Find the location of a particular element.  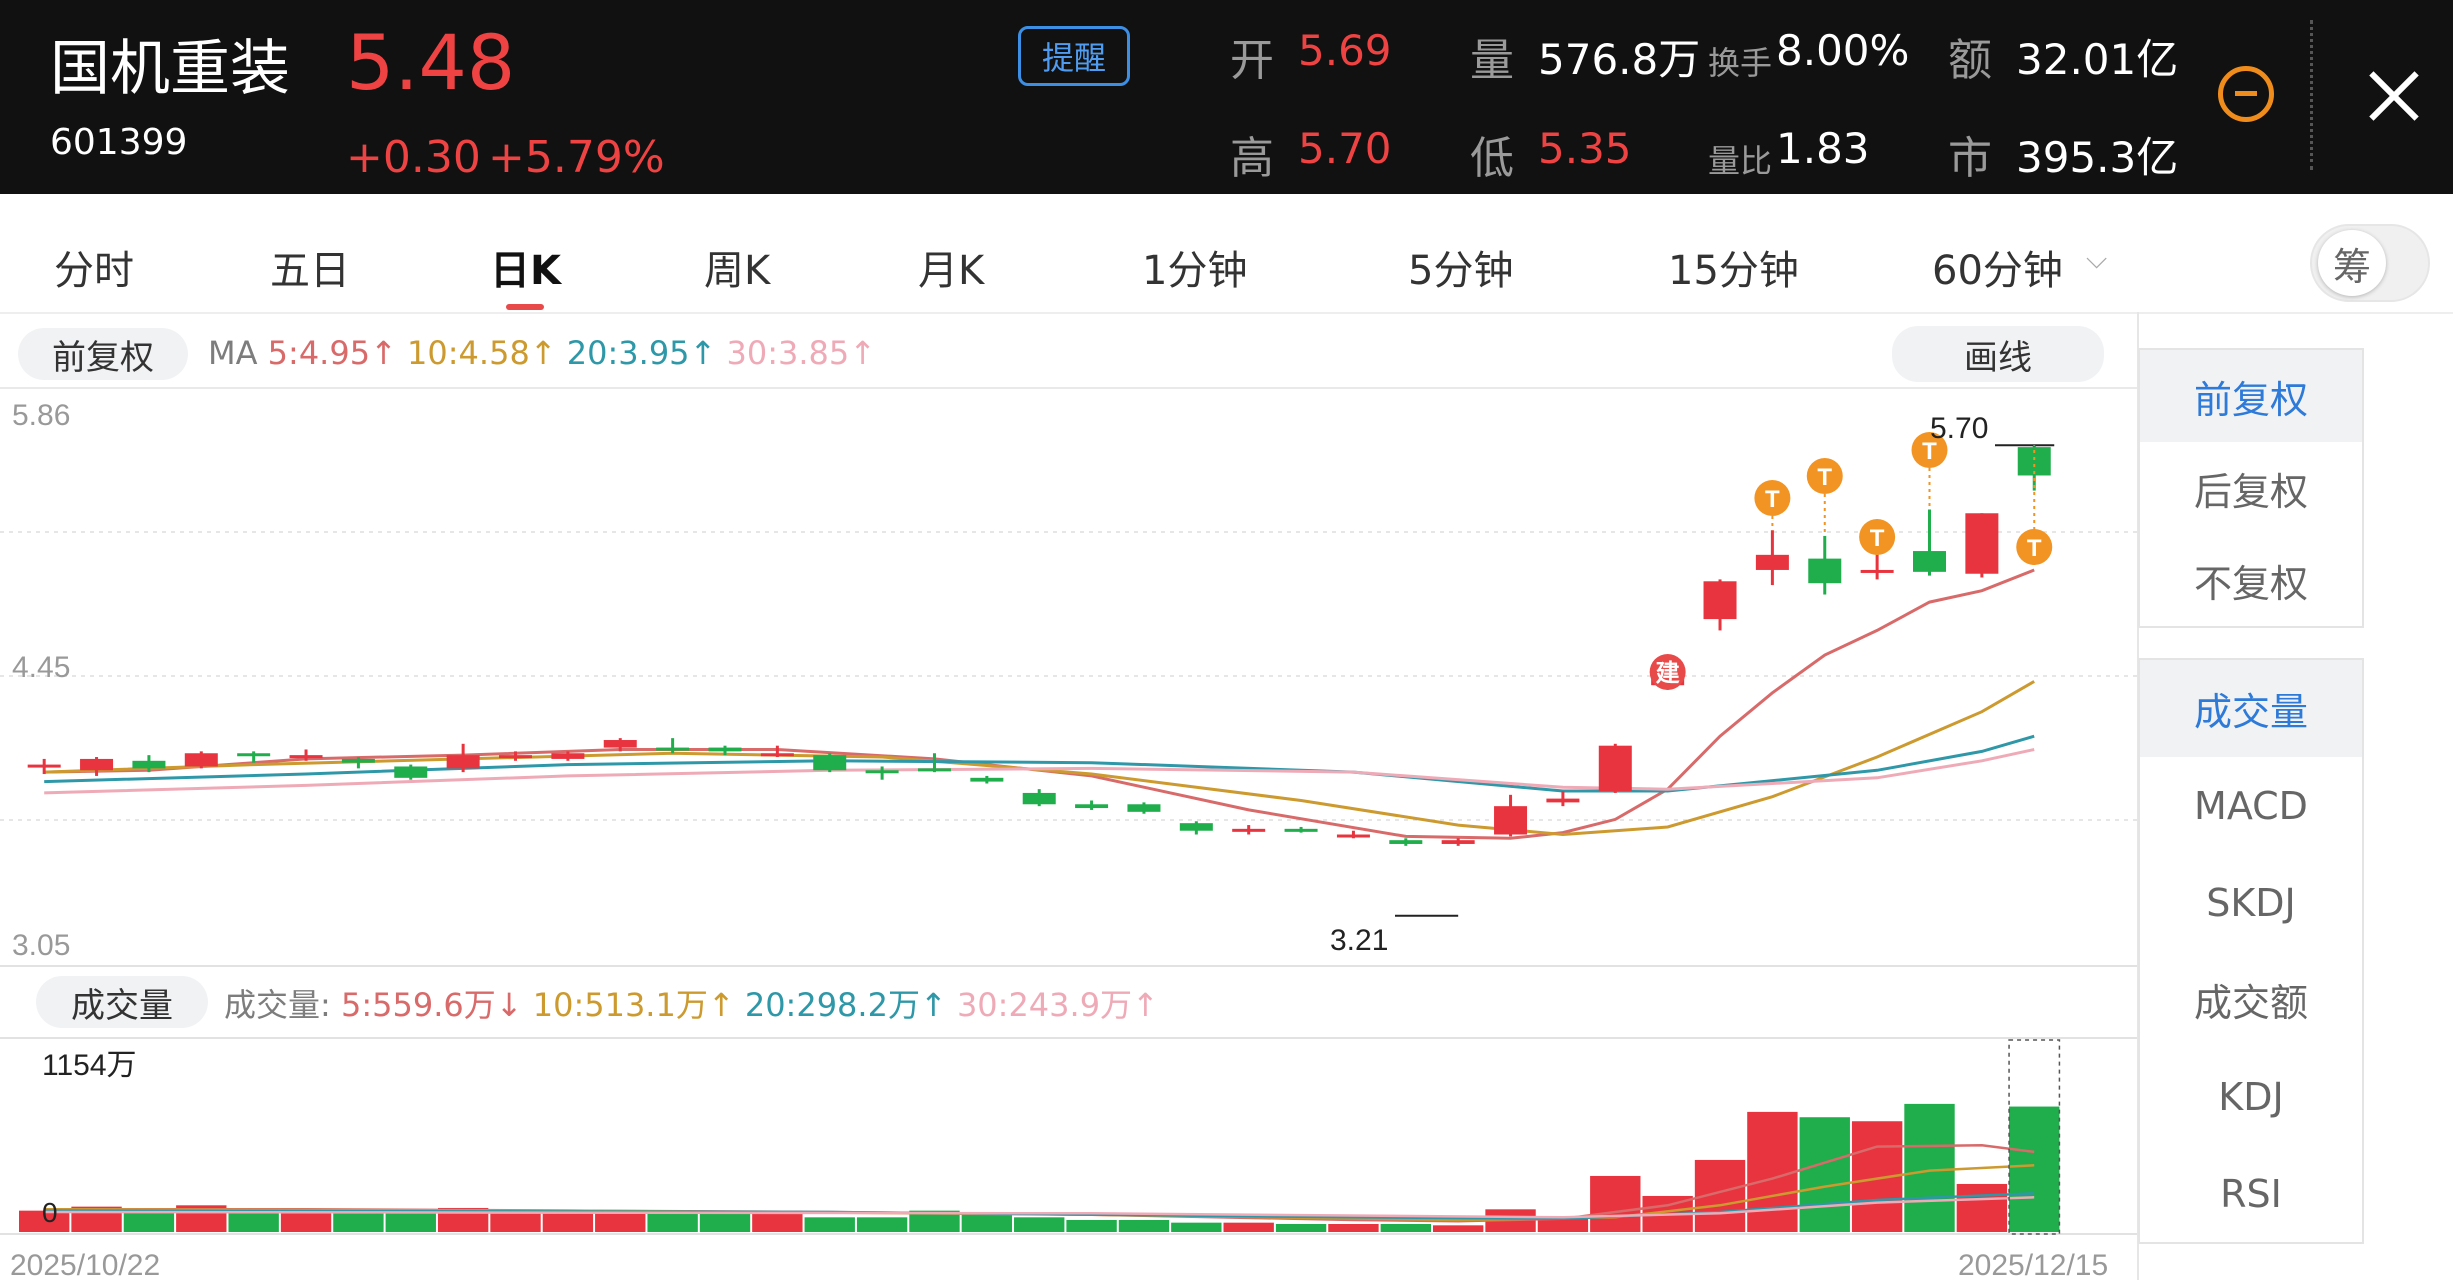

indicator-kdj: KDJ is located at coordinates (2251, 1096).